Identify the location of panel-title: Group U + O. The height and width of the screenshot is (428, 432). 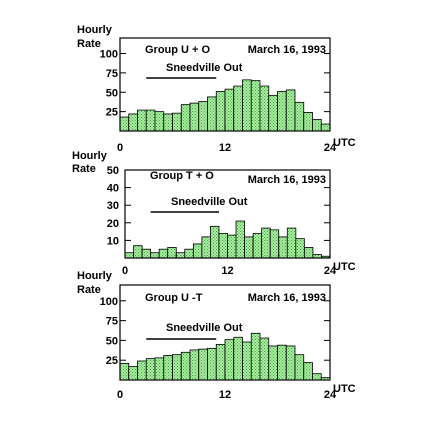
(178, 50).